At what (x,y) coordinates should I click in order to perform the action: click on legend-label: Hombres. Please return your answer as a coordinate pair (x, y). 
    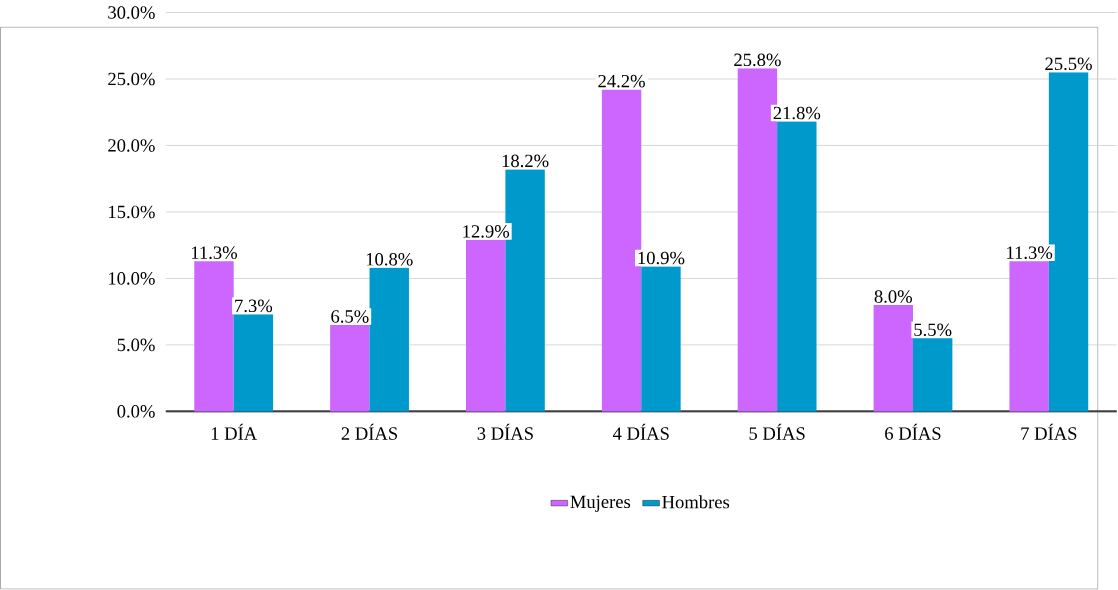
    Looking at the image, I should click on (696, 502).